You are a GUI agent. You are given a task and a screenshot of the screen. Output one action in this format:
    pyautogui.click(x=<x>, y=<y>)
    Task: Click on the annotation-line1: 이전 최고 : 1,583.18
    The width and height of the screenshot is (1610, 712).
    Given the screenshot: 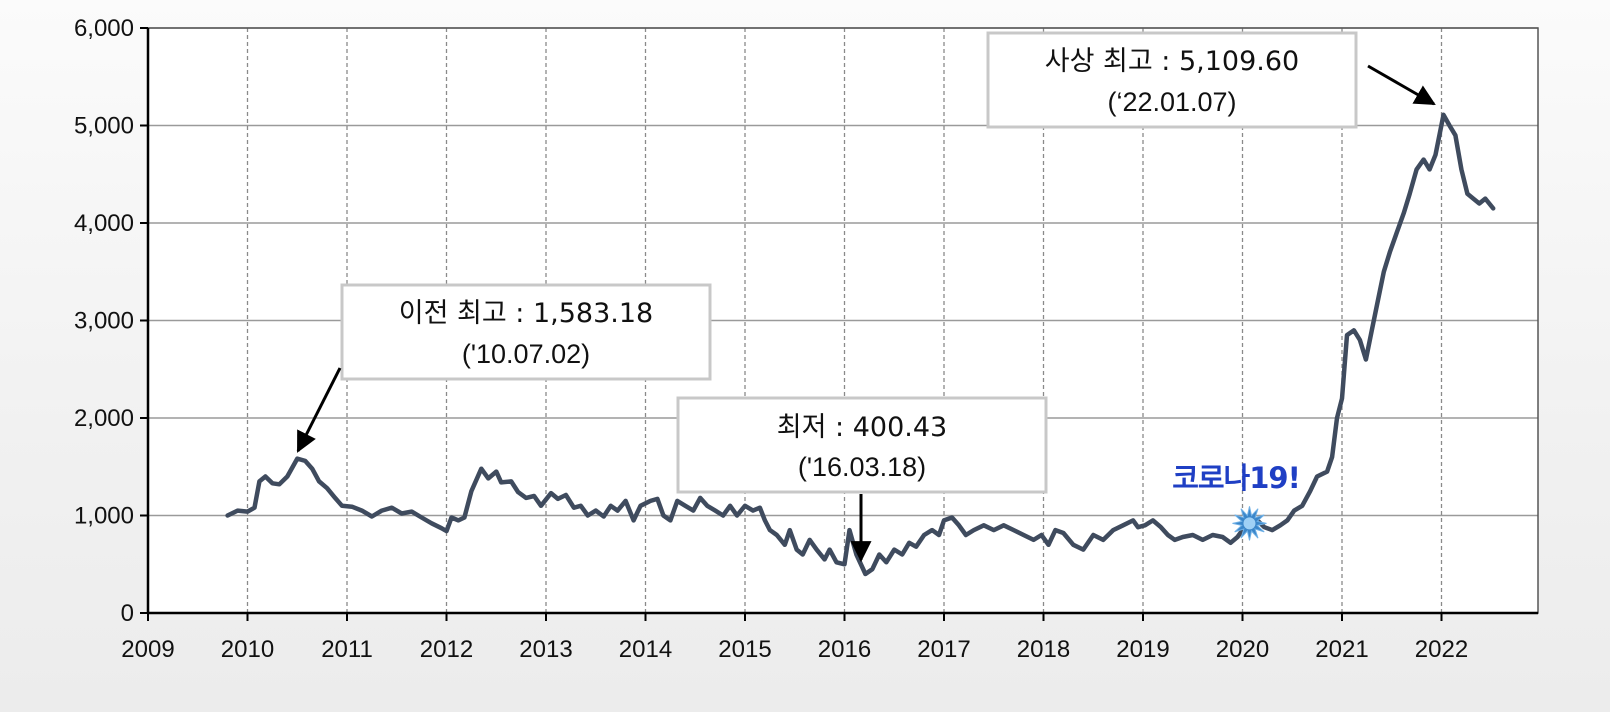 What is the action you would take?
    pyautogui.click(x=526, y=313)
    